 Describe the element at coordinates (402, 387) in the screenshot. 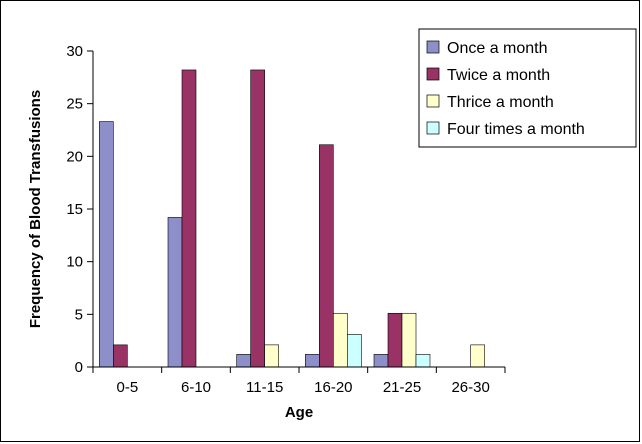

I see `x-tick-label: 21-25` at that location.